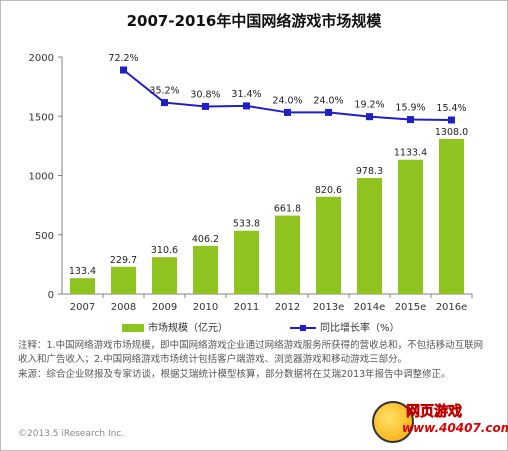 Image resolution: width=508 pixels, height=451 pixels. Describe the element at coordinates (246, 224) in the screenshot. I see `bar-value-label: 533.8` at that location.